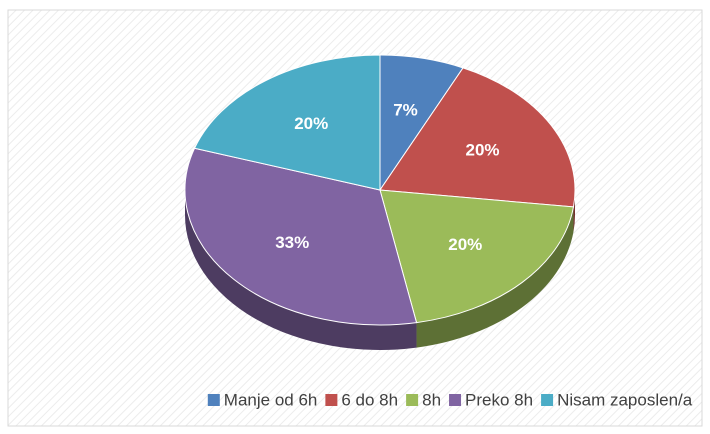 This screenshot has width=710, height=434. What do you see at coordinates (271, 399) in the screenshot?
I see `legend-label: Manje od 6h` at bounding box center [271, 399].